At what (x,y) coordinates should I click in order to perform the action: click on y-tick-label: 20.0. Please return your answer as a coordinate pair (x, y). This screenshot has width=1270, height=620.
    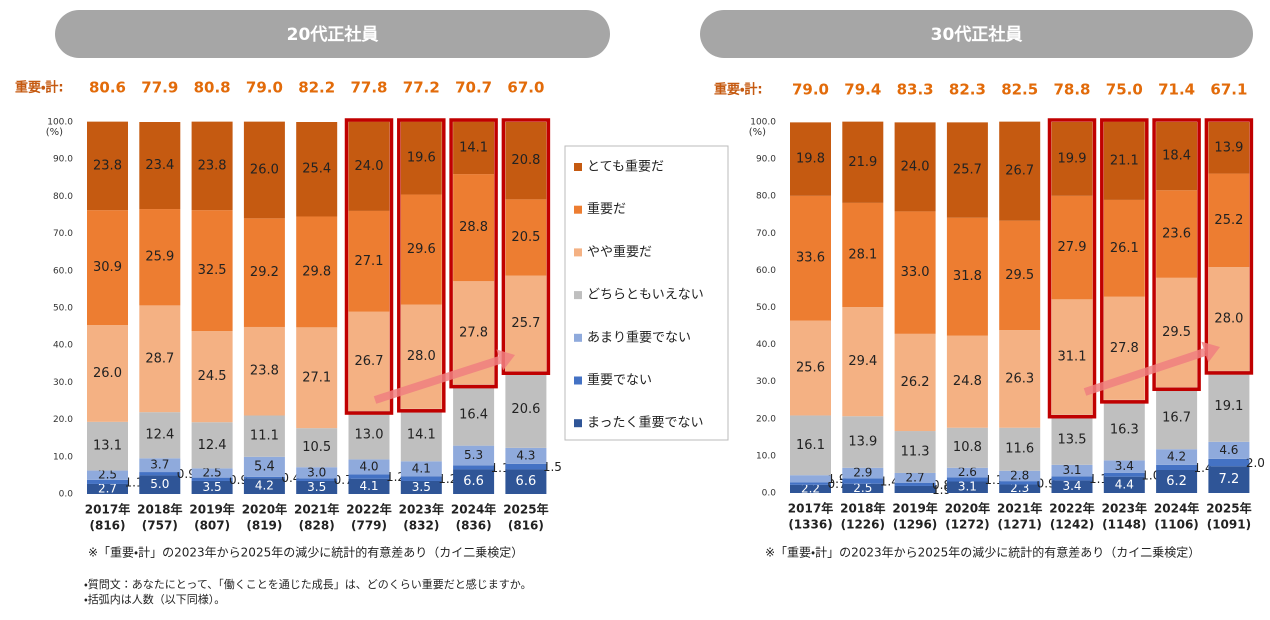
    Looking at the image, I should click on (63, 420).